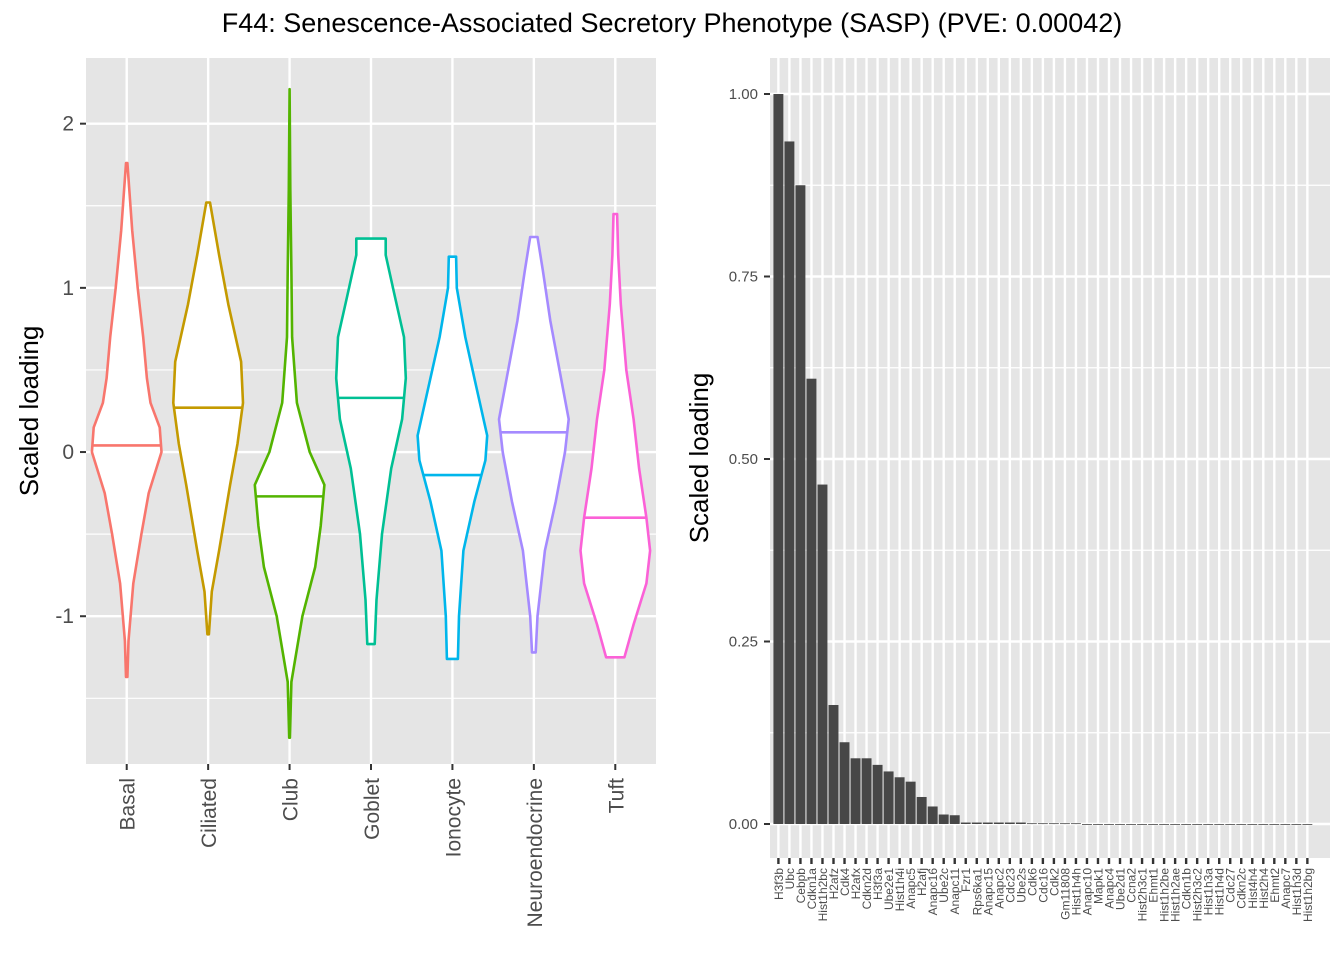 Image resolution: width=1344 pixels, height=960 pixels. What do you see at coordinates (1109, 824) in the screenshot?
I see `bar-anapc4` at bounding box center [1109, 824].